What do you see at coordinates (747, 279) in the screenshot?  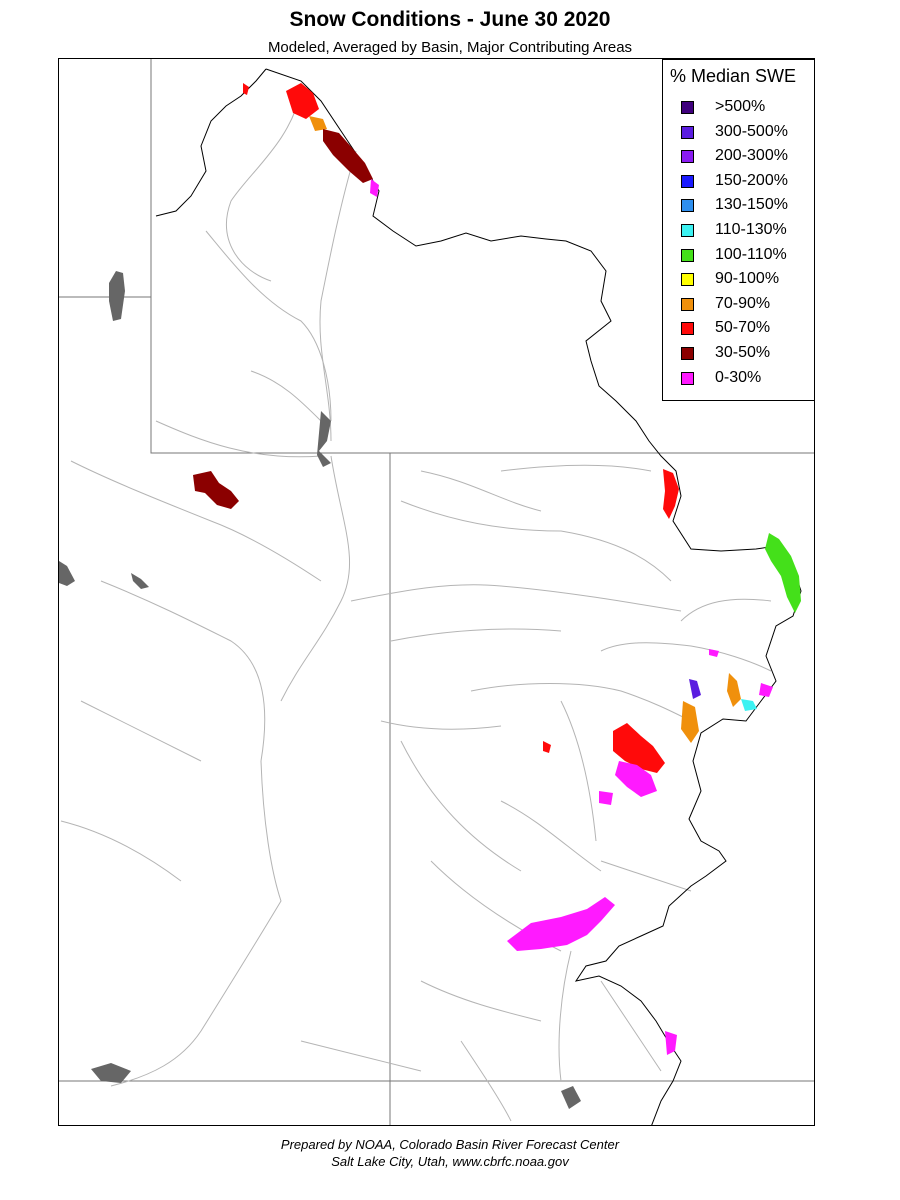 I see `legend-label: 90-100%` at bounding box center [747, 279].